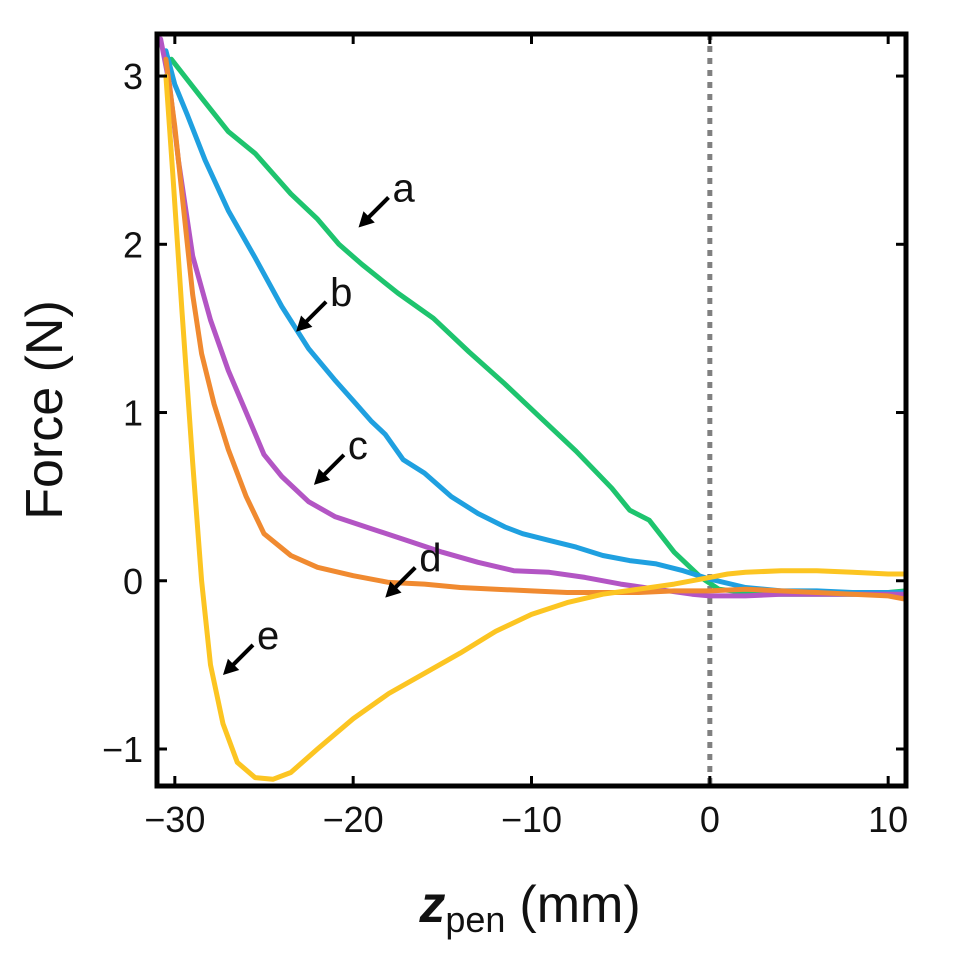  What do you see at coordinates (358, 446) in the screenshot?
I see `annotation-c-label: c` at bounding box center [358, 446].